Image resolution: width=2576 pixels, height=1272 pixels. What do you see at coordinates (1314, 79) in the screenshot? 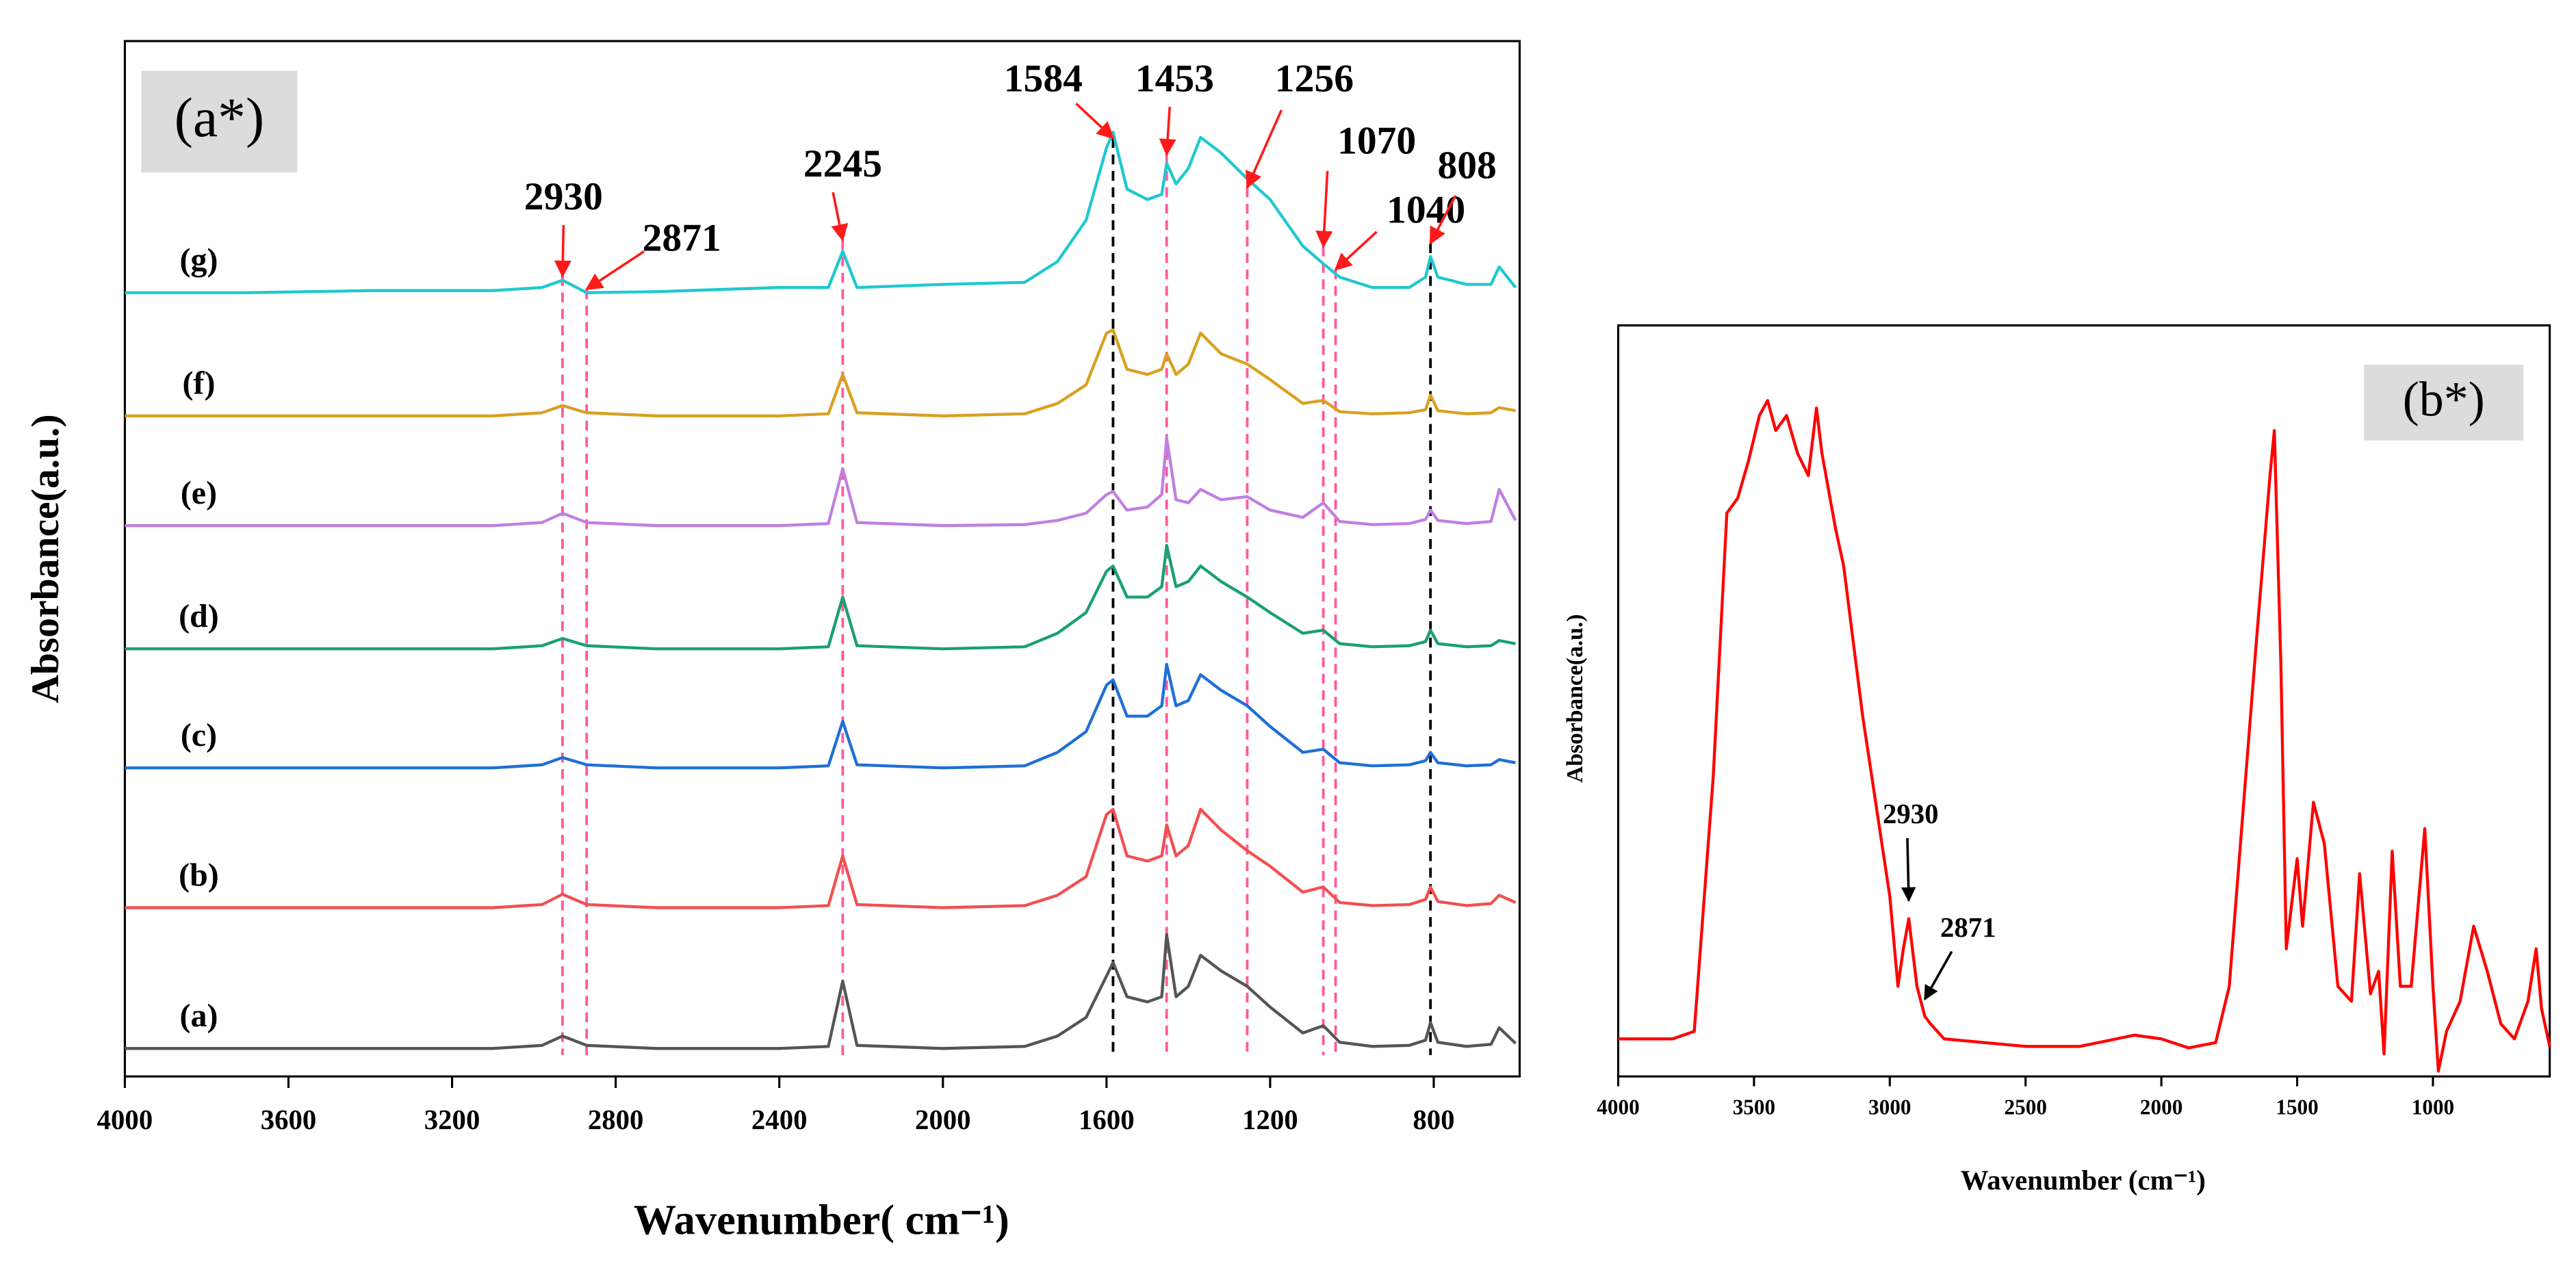
I see `peak-label: 1256` at bounding box center [1314, 79].